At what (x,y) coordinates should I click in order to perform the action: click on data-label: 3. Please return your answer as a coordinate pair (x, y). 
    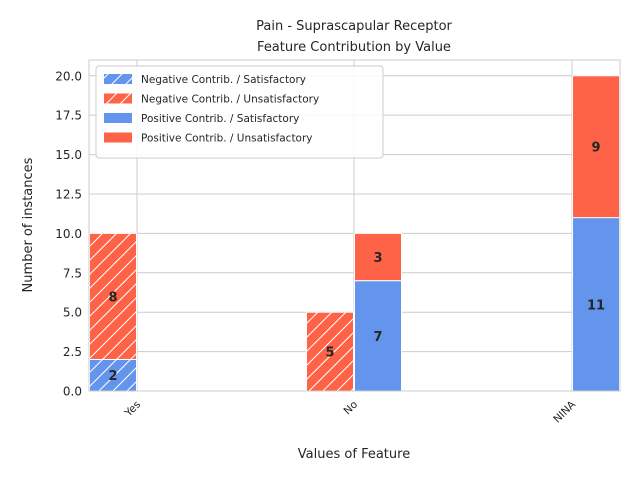
    Looking at the image, I should click on (377, 258).